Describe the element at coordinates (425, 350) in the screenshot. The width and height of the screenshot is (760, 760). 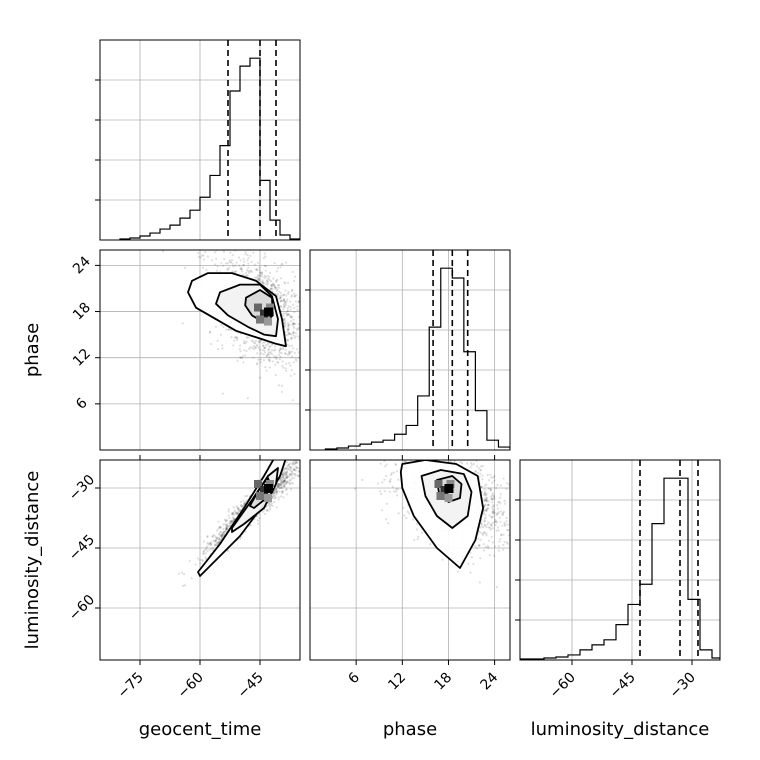
I see `hist-phase-grid` at that location.